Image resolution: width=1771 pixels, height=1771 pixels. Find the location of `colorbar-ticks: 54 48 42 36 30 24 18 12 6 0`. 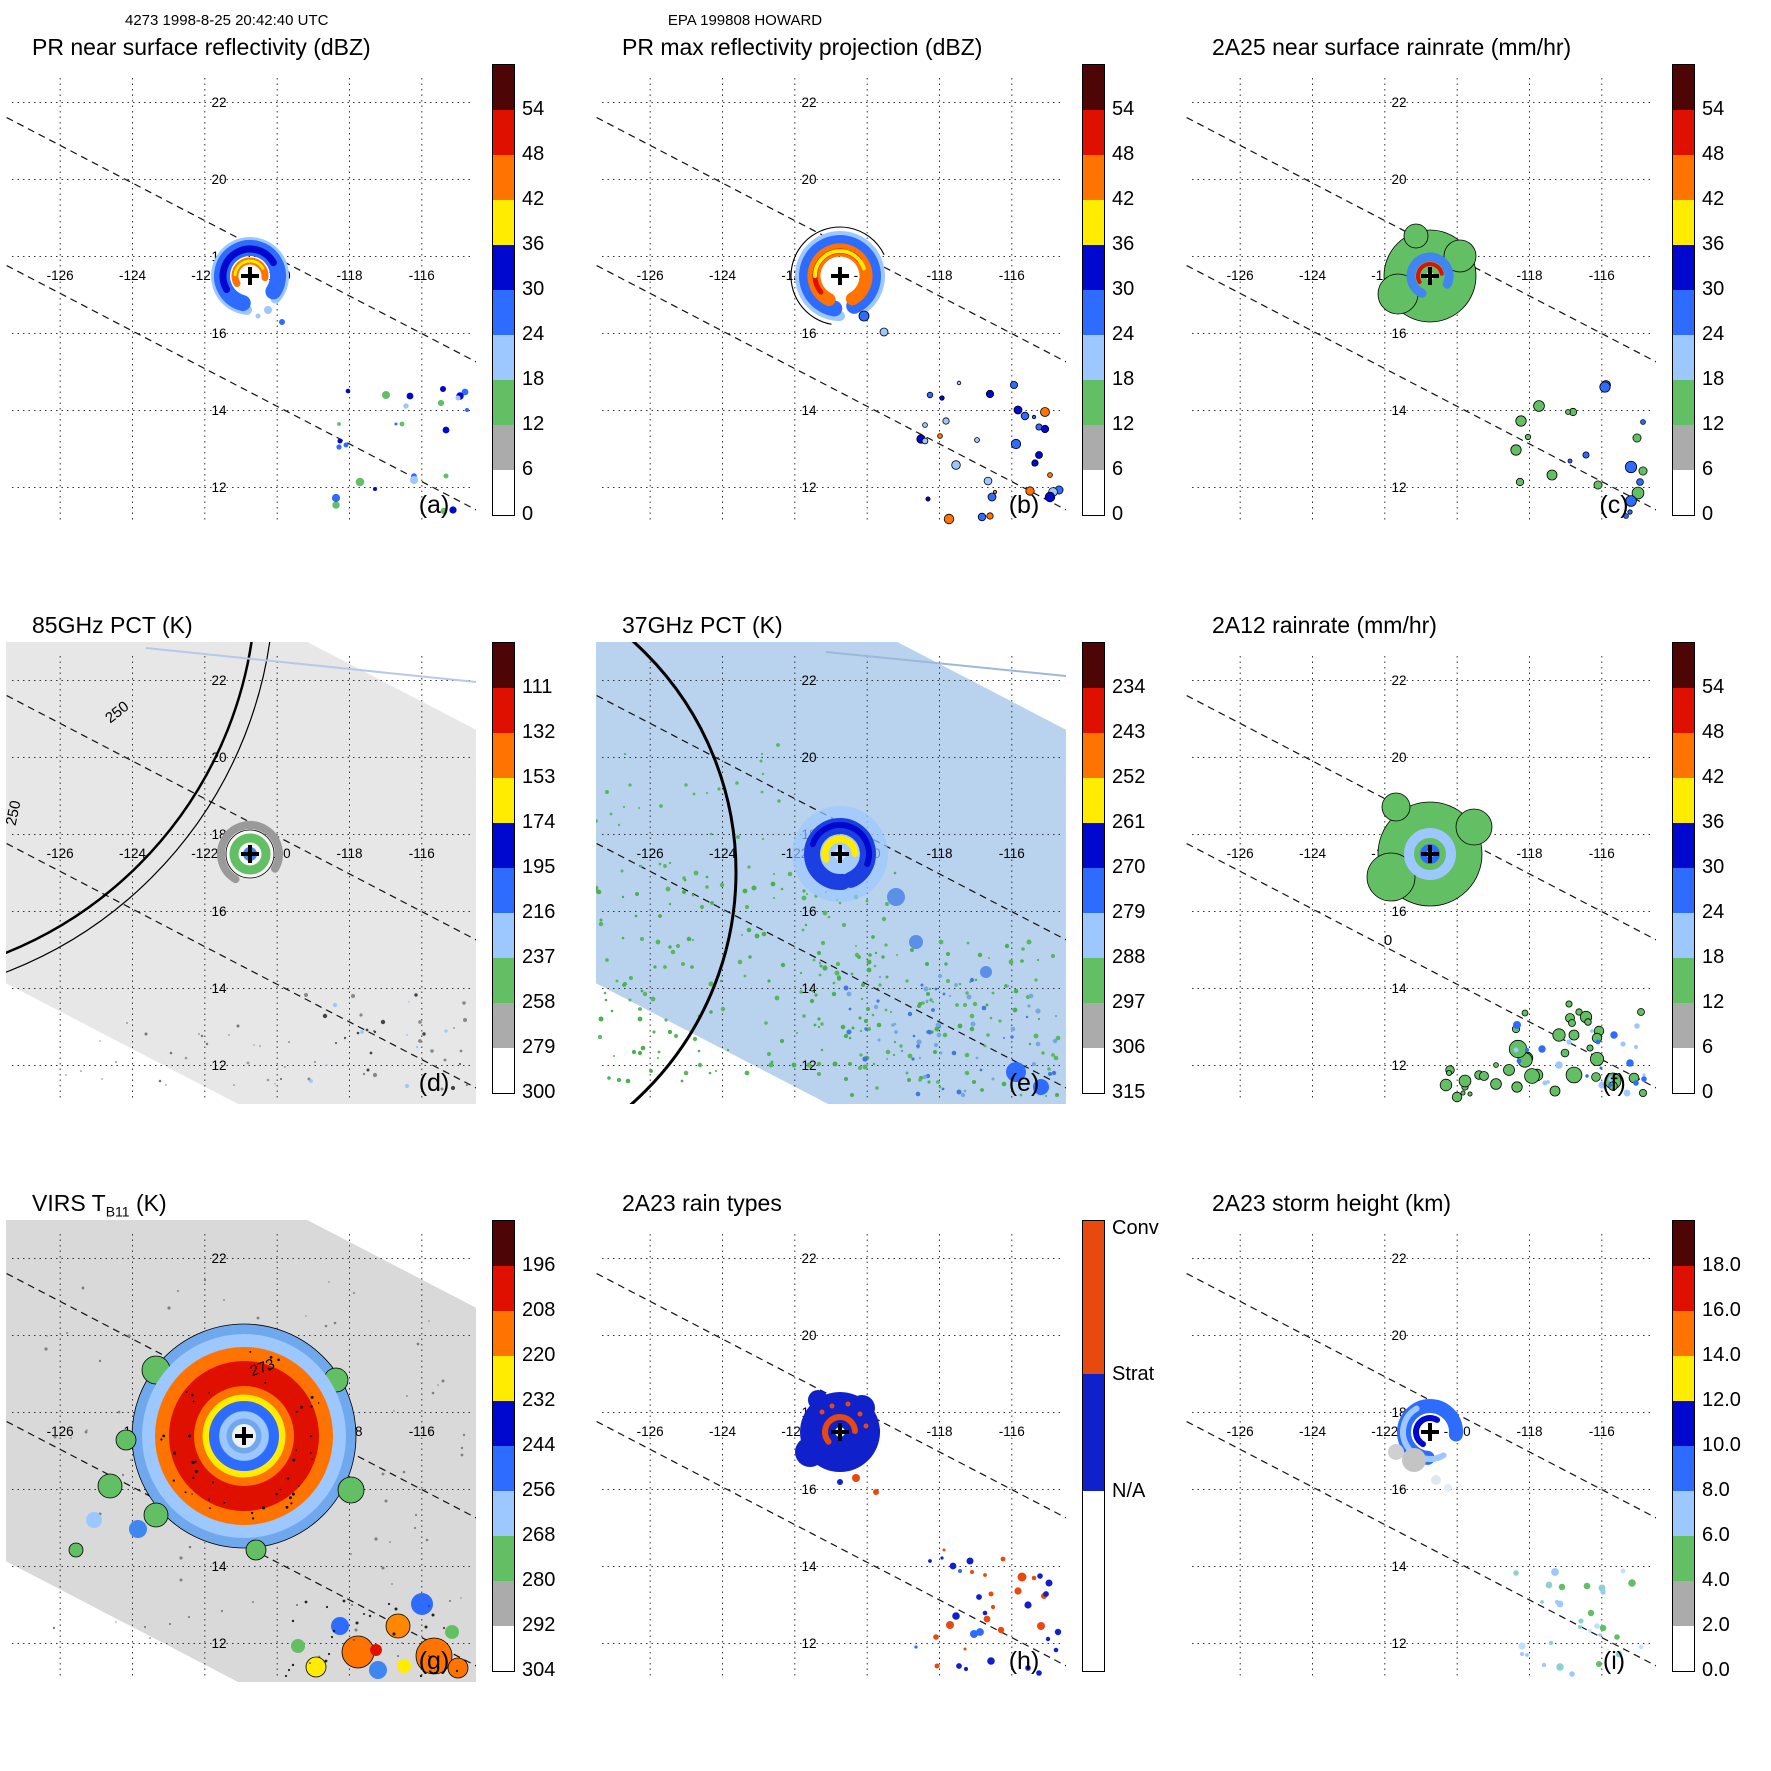

colorbar-ticks: 54 48 42 36 30 24 18 12 6 0 is located at coordinates (554, 294).